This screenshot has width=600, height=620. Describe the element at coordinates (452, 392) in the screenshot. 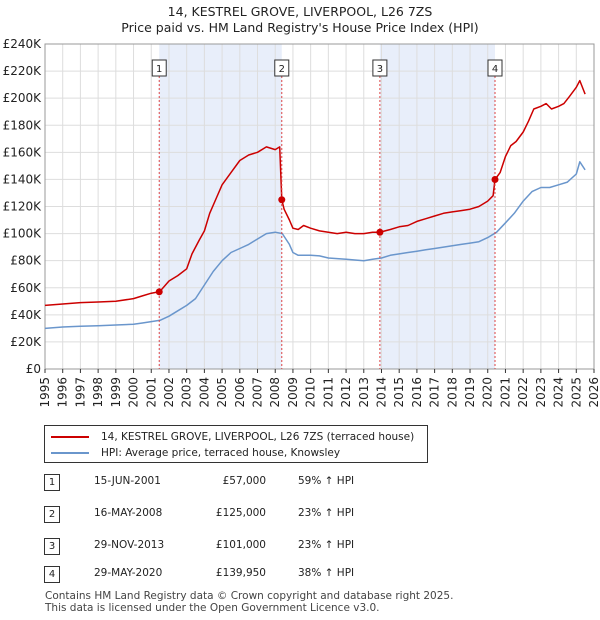

I see `x-tick-label: 2018` at that location.